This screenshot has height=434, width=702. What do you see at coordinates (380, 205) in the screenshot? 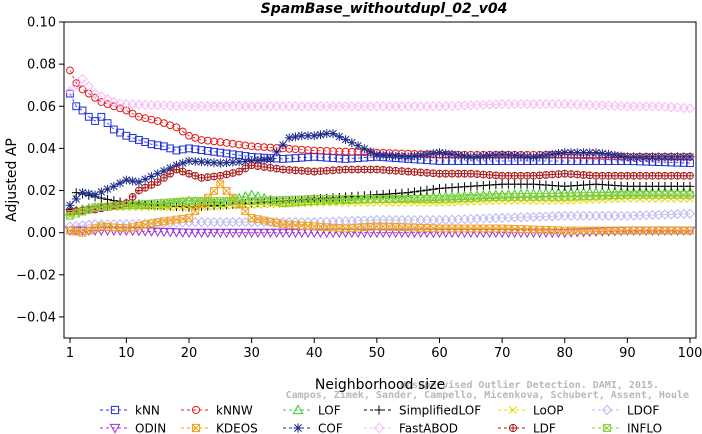
I see `series-inflo` at bounding box center [380, 205].